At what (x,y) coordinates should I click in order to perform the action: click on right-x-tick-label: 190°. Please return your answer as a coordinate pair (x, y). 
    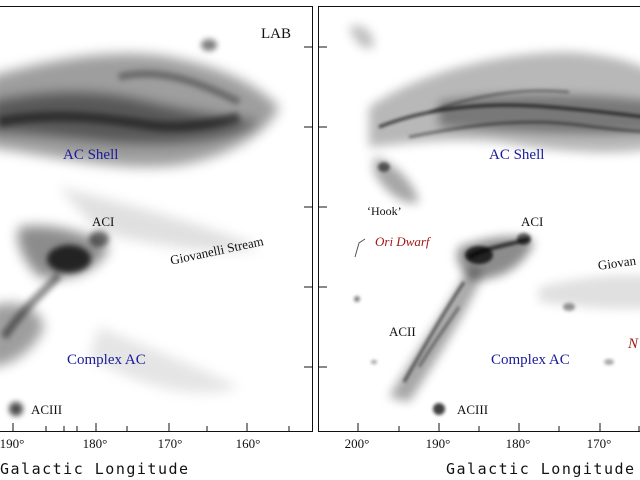
    Looking at the image, I should click on (438, 443).